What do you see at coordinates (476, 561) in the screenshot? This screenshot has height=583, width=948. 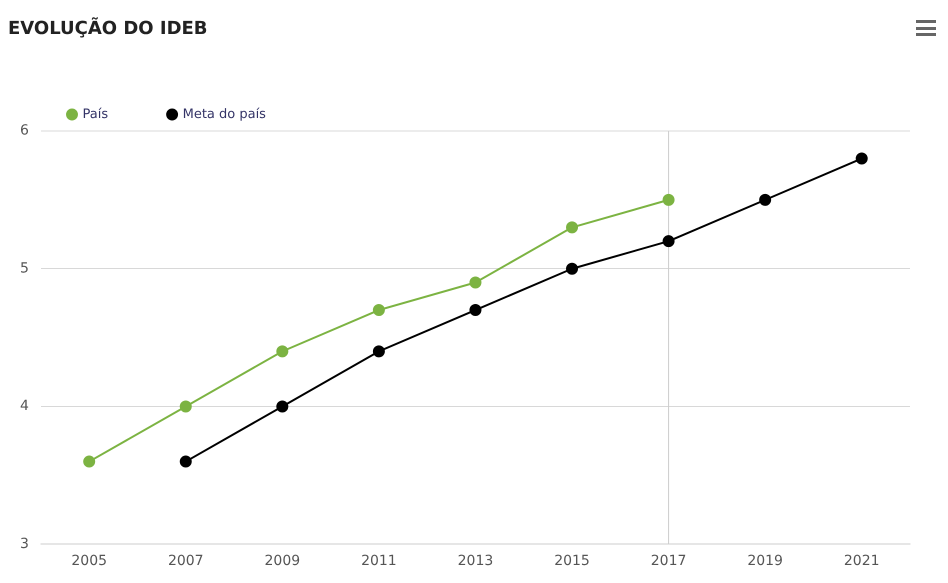 I see `x-tick-label: 2013` at bounding box center [476, 561].